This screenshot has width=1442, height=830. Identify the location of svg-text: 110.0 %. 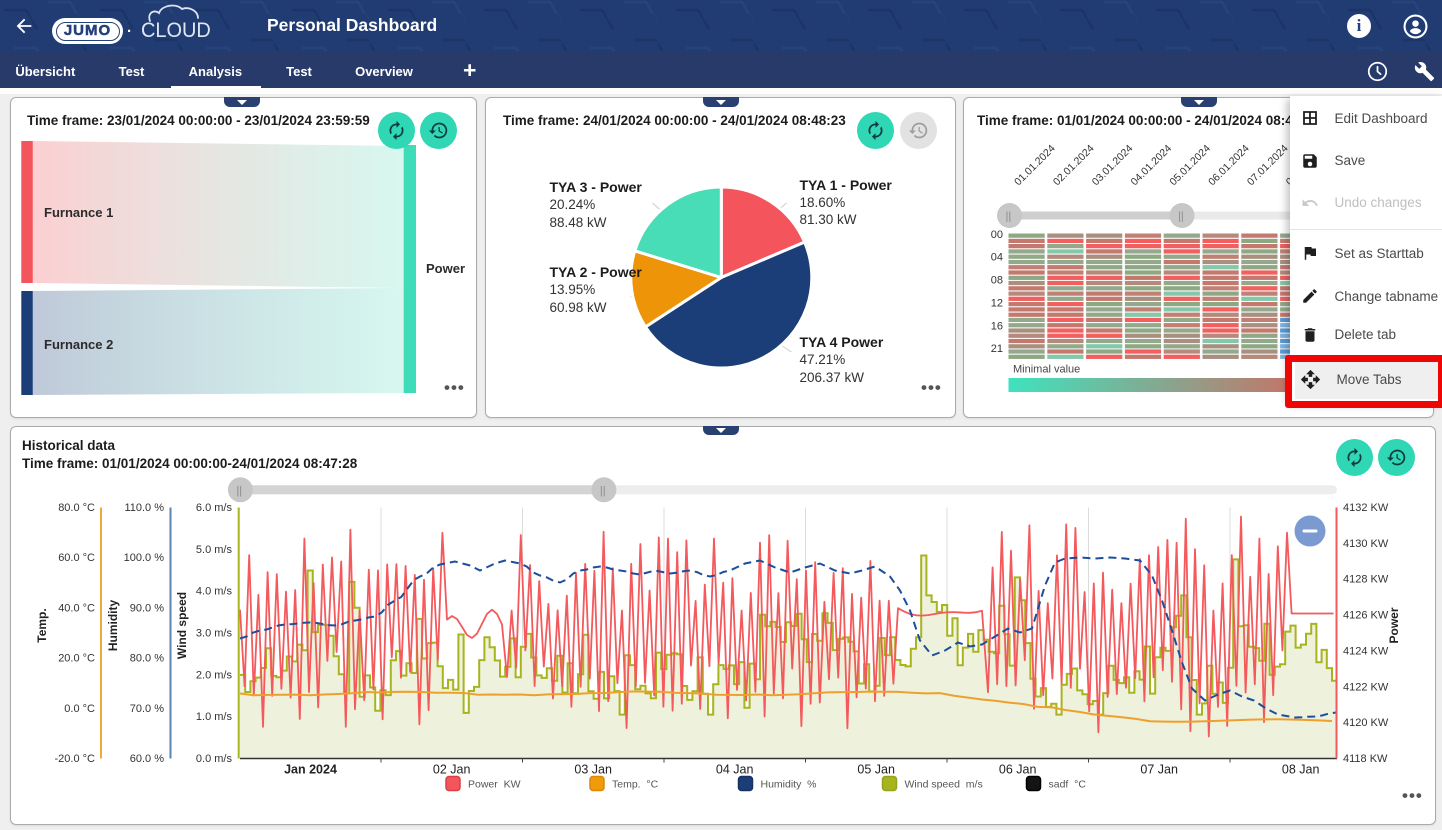
(144, 508).